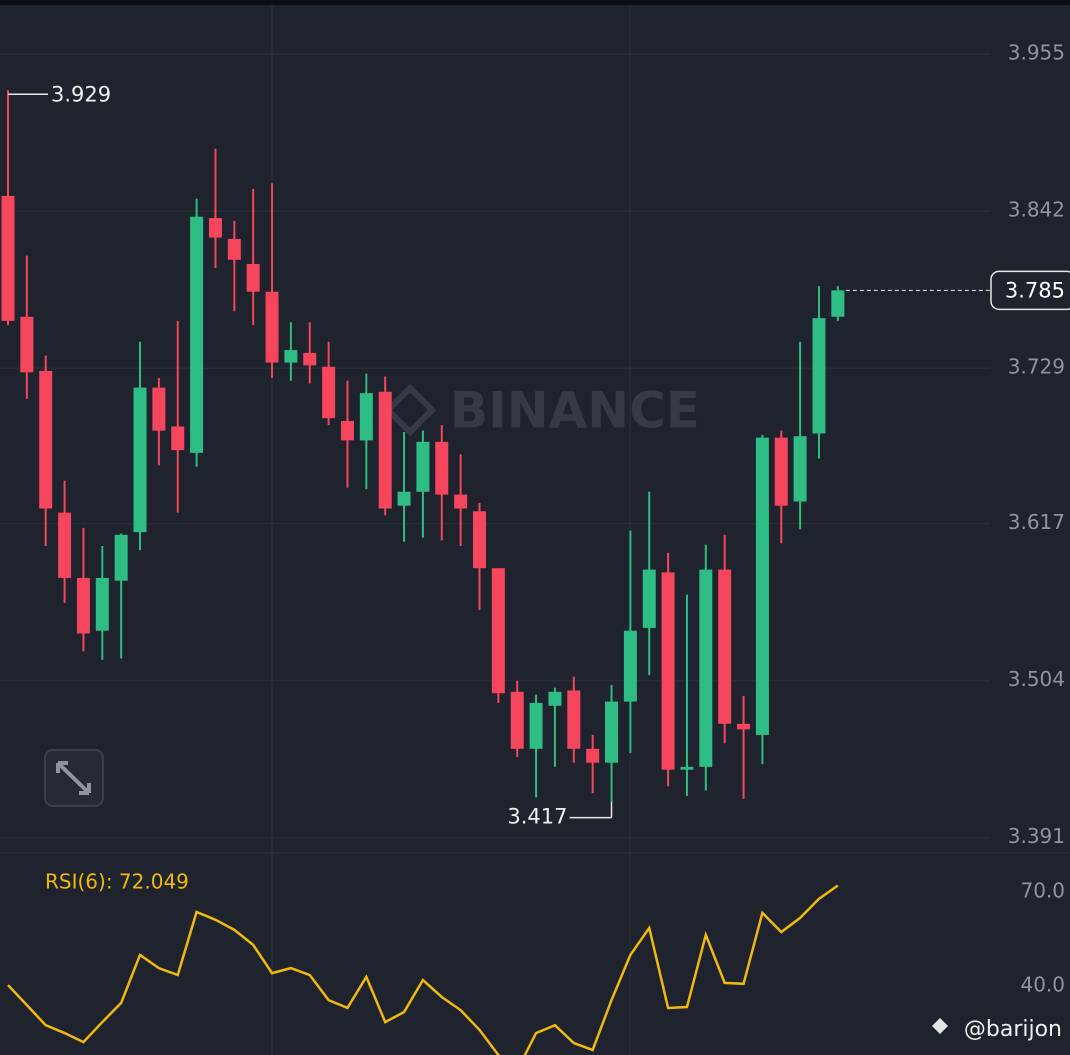 Image resolution: width=1070 pixels, height=1055 pixels. I want to click on y-tick-label: 3.729, so click(1036, 367).